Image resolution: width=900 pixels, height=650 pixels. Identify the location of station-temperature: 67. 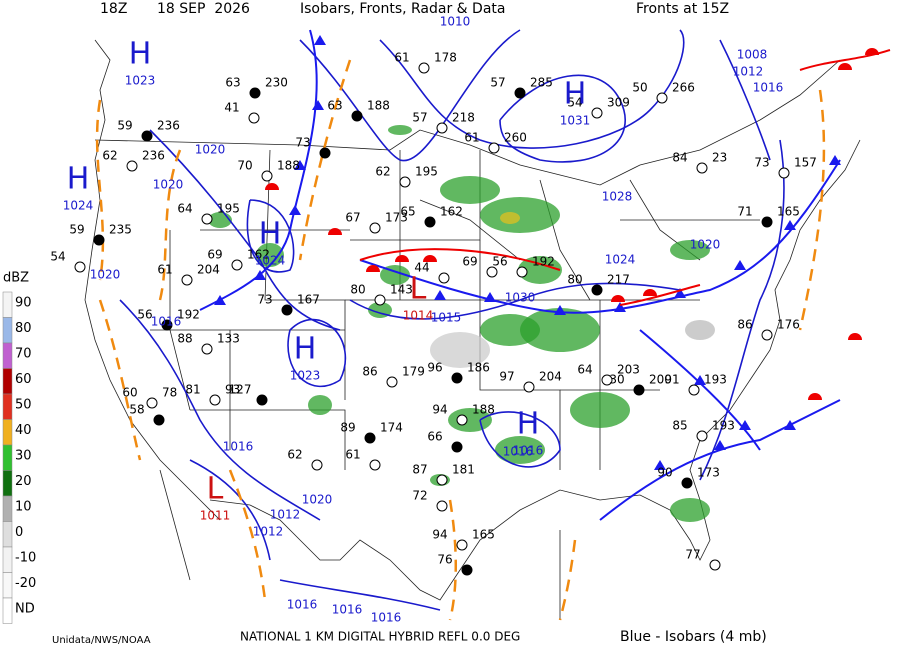
(352, 218).